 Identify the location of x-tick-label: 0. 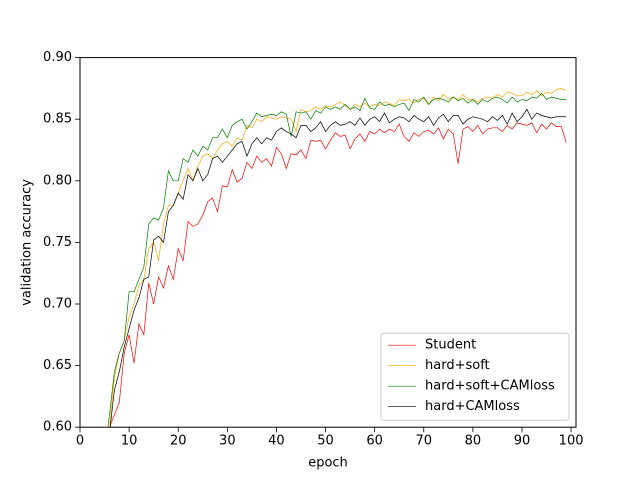
(80, 441).